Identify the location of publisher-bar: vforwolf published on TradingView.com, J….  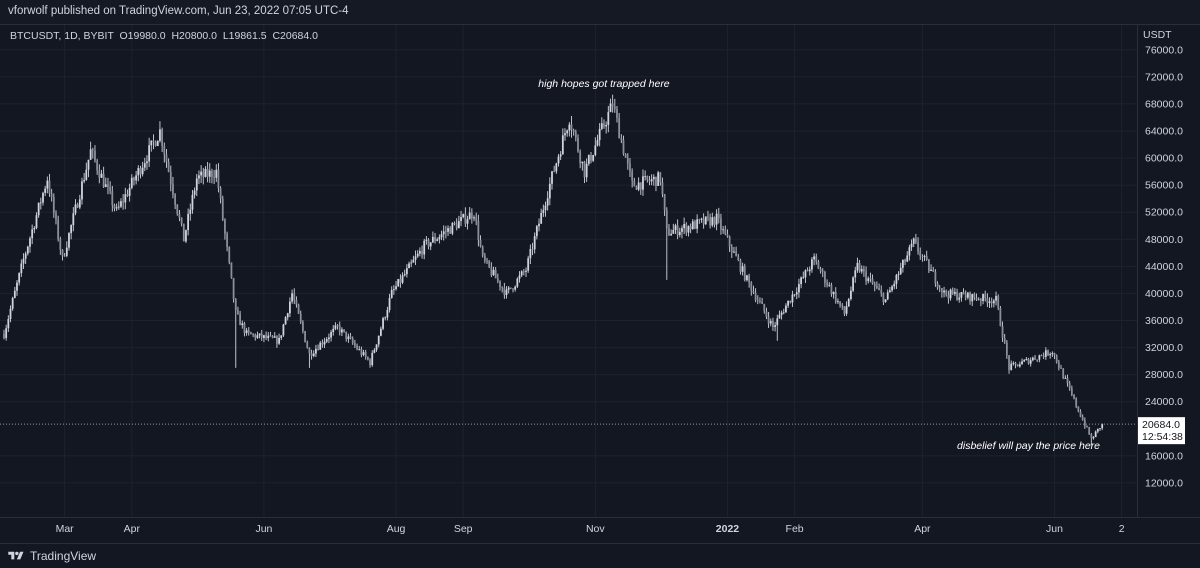
(600, 12).